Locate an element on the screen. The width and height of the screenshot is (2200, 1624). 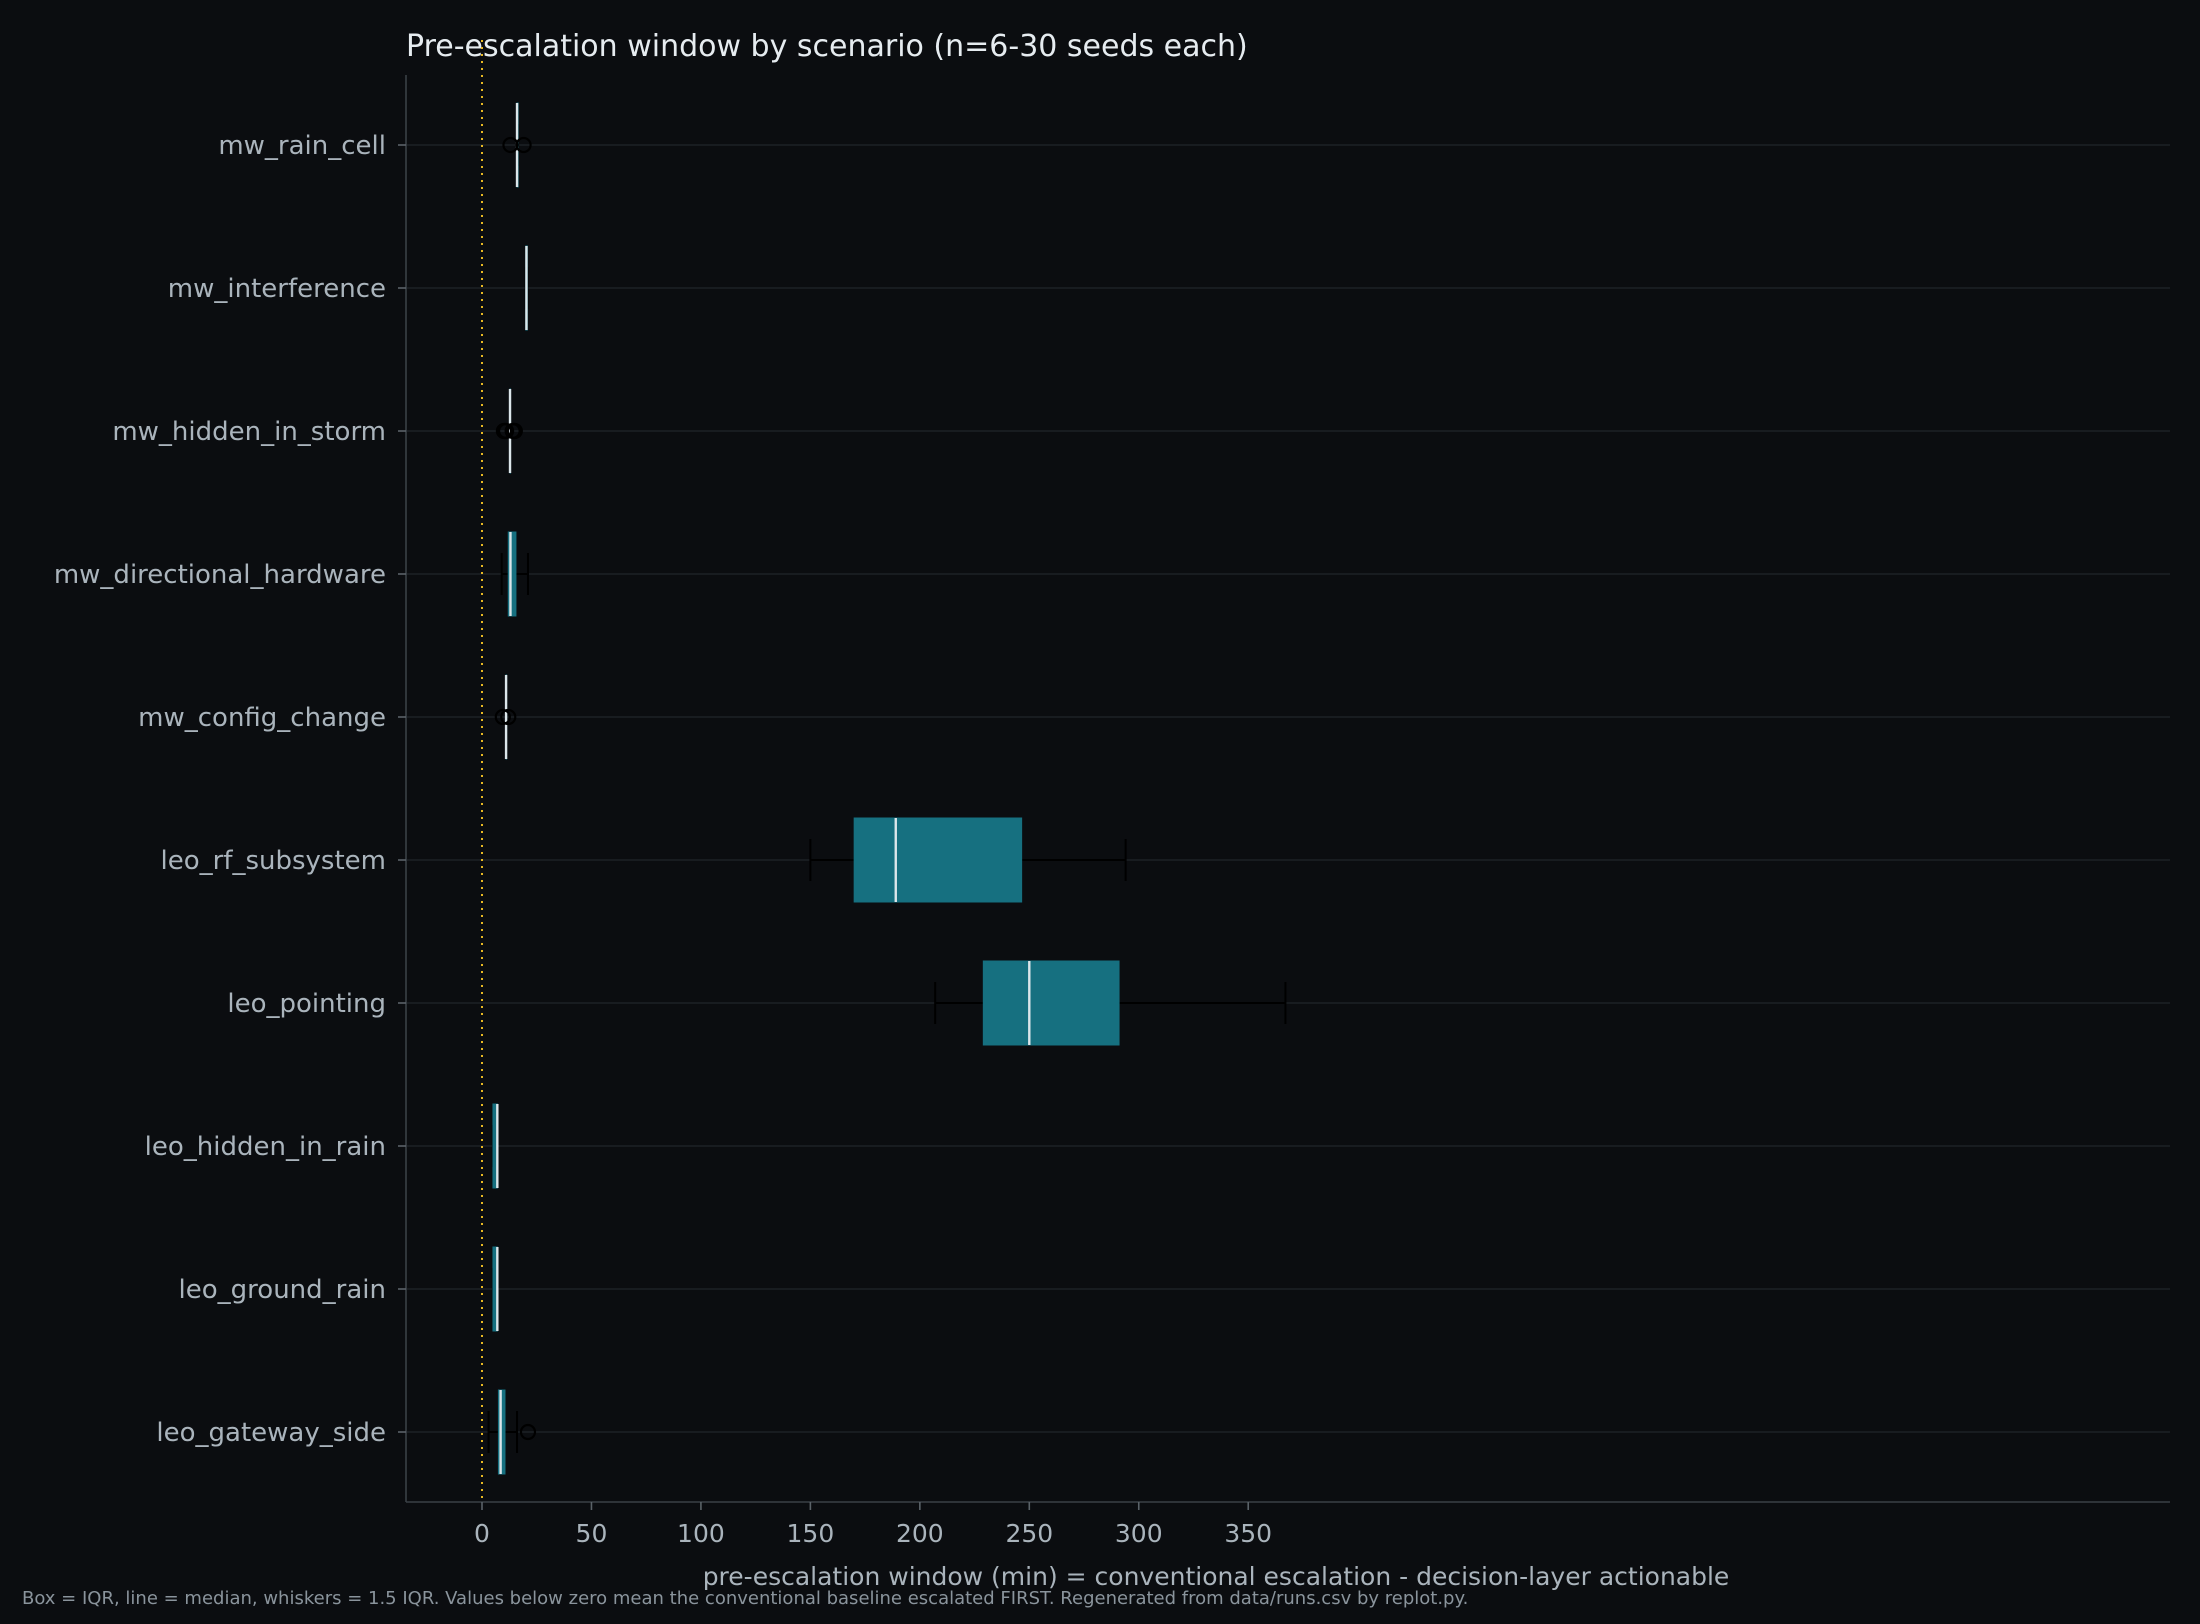
y-tick-label: leo_ground_rain is located at coordinates (282, 1290).